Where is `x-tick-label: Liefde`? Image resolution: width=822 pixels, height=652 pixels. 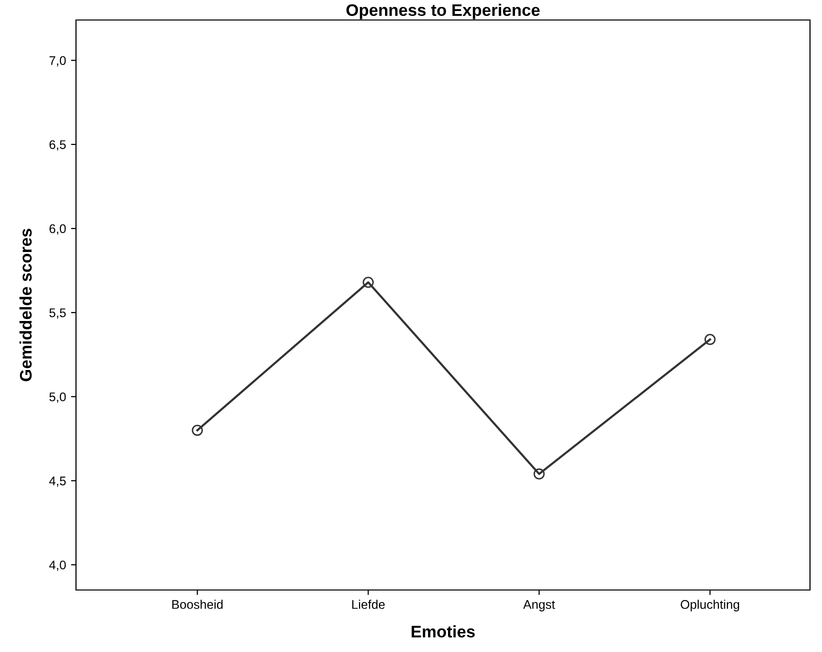
x-tick-label: Liefde is located at coordinates (368, 604).